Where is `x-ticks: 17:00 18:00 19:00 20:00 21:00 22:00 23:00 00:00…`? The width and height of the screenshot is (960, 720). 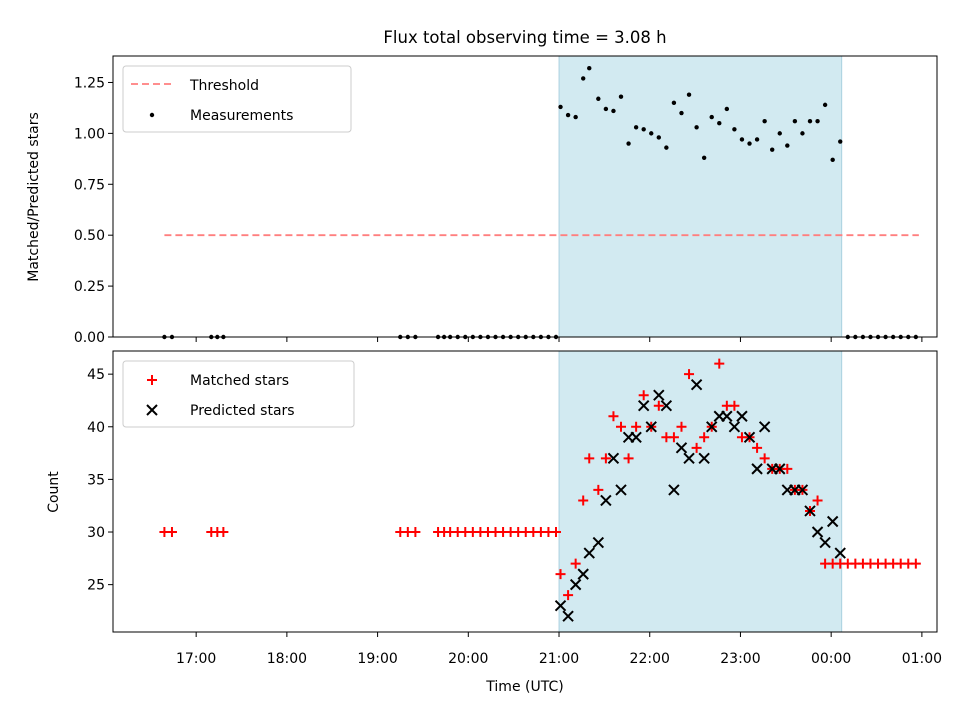
x-ticks: 17:00 18:00 19:00 20:00 21:00 22:00 23:00 00:00… is located at coordinates (559, 649).